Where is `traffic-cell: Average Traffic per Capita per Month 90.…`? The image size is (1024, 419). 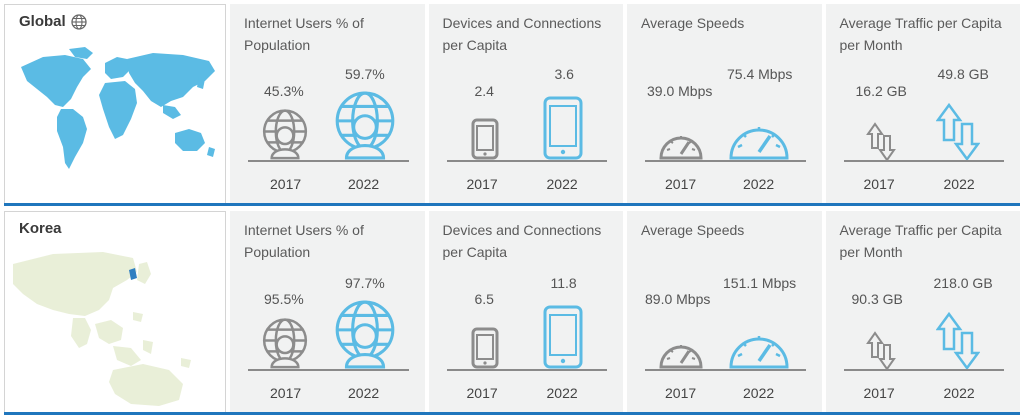 traffic-cell: Average Traffic per Capita per Month 90.… is located at coordinates (922, 313).